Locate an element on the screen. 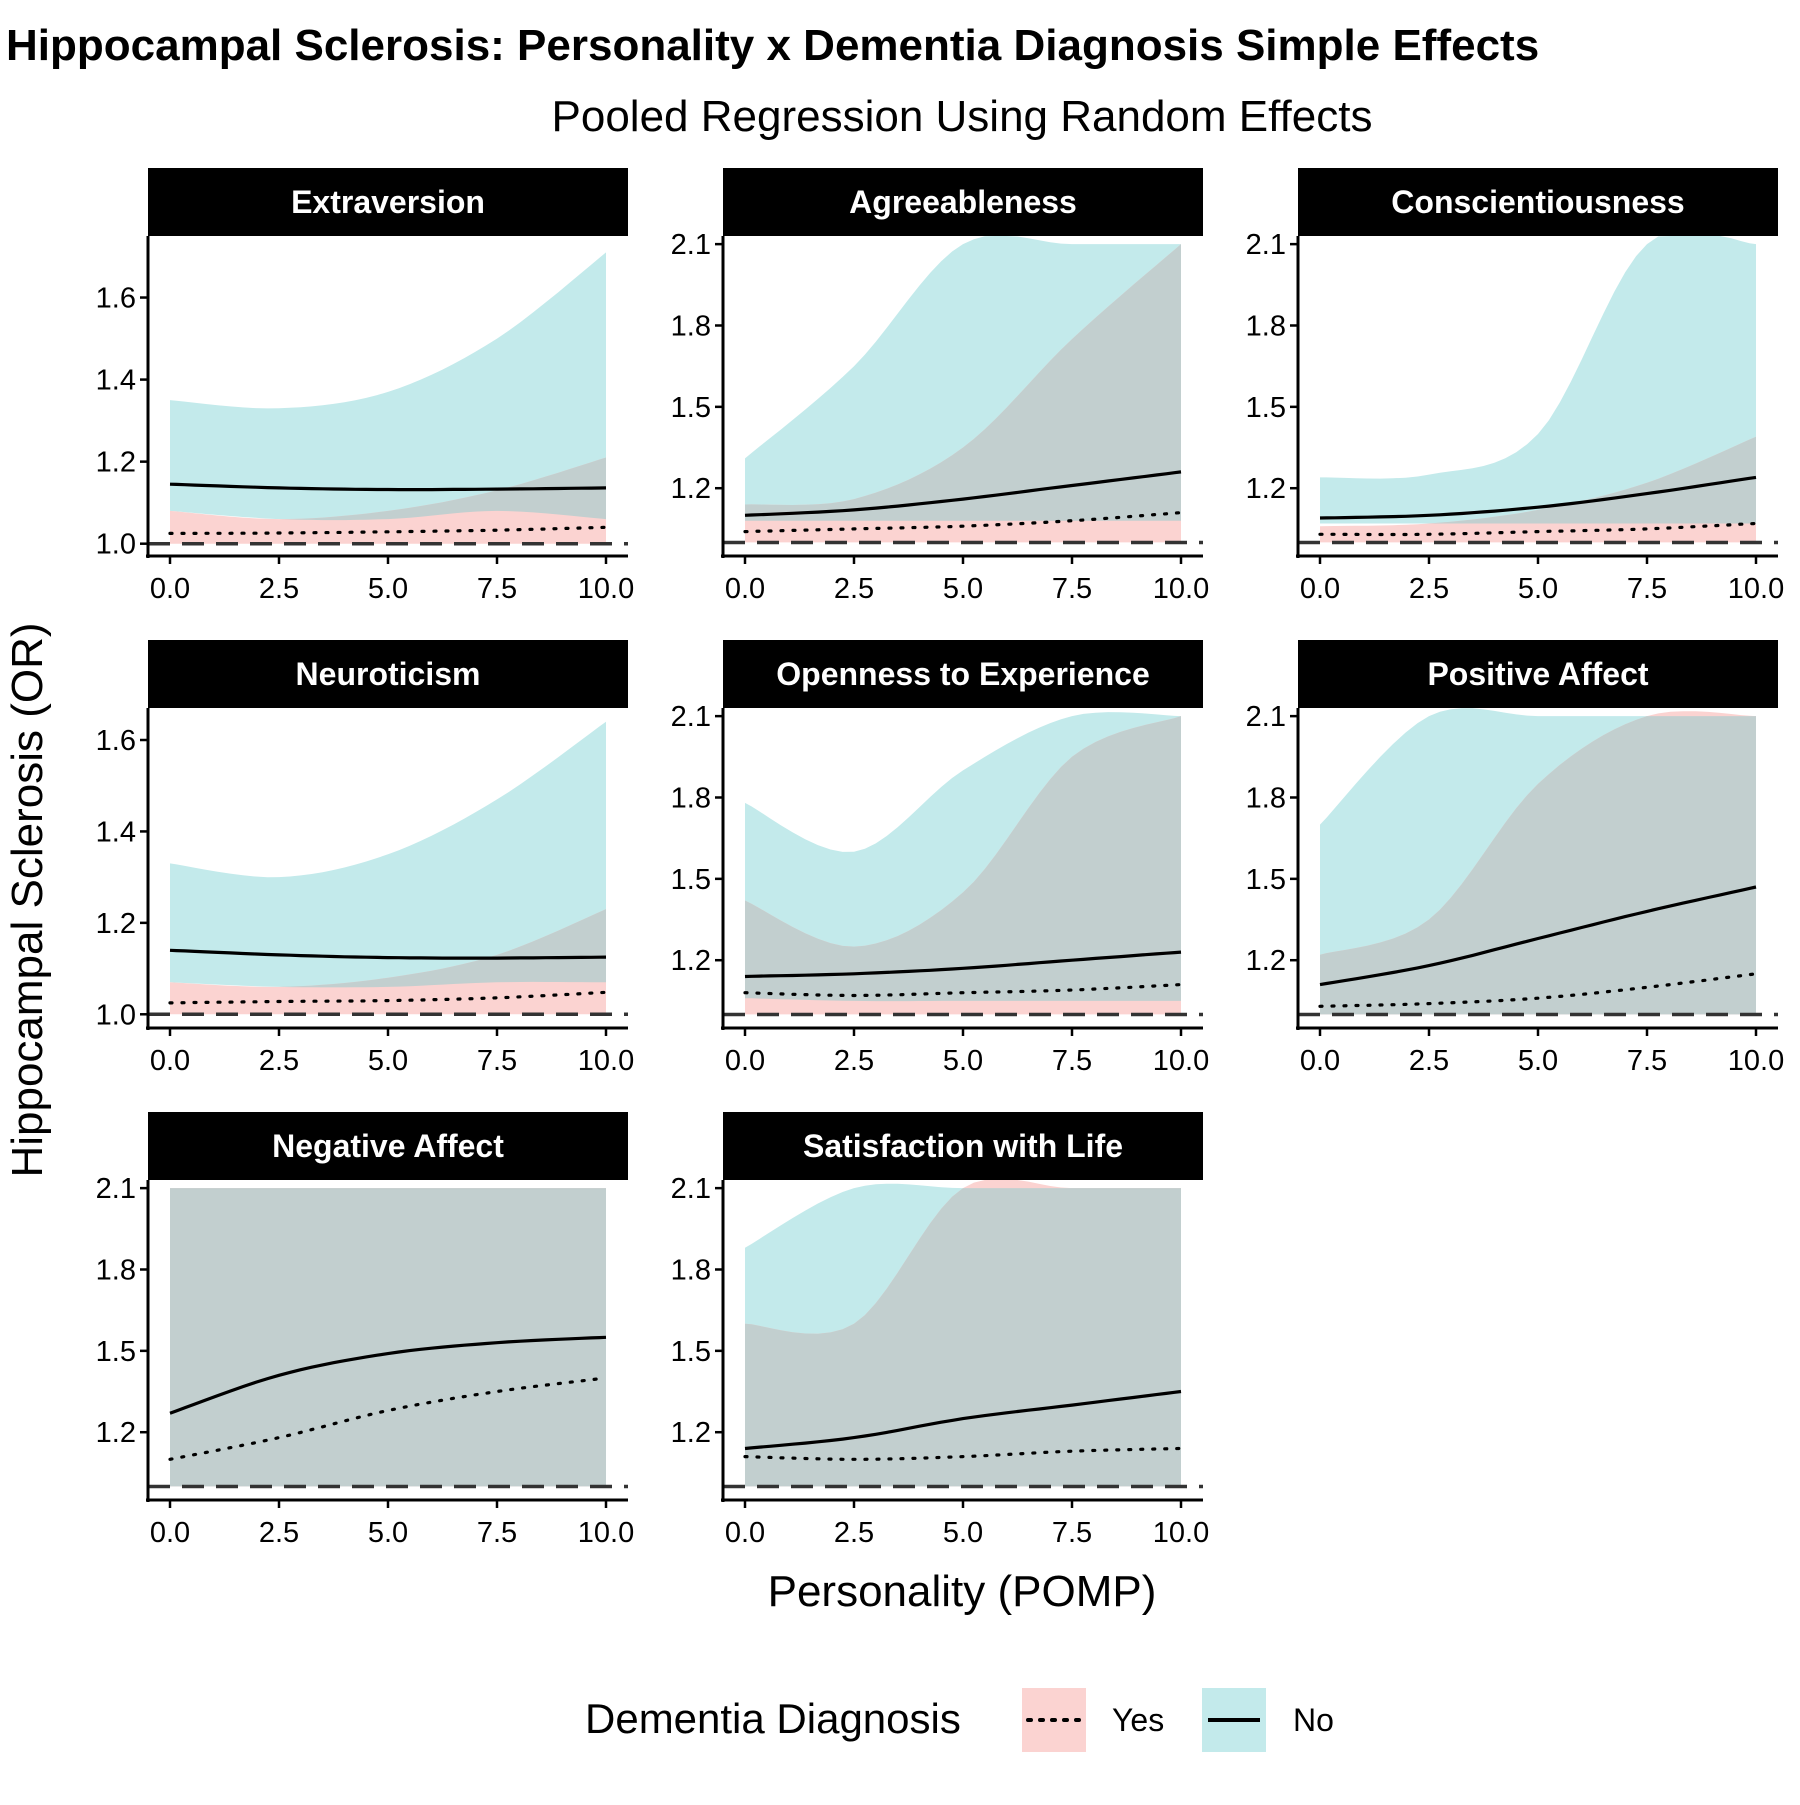 This screenshot has width=1800, height=1805. x-tick-label-agreeableness: 7.5 is located at coordinates (1072, 589).